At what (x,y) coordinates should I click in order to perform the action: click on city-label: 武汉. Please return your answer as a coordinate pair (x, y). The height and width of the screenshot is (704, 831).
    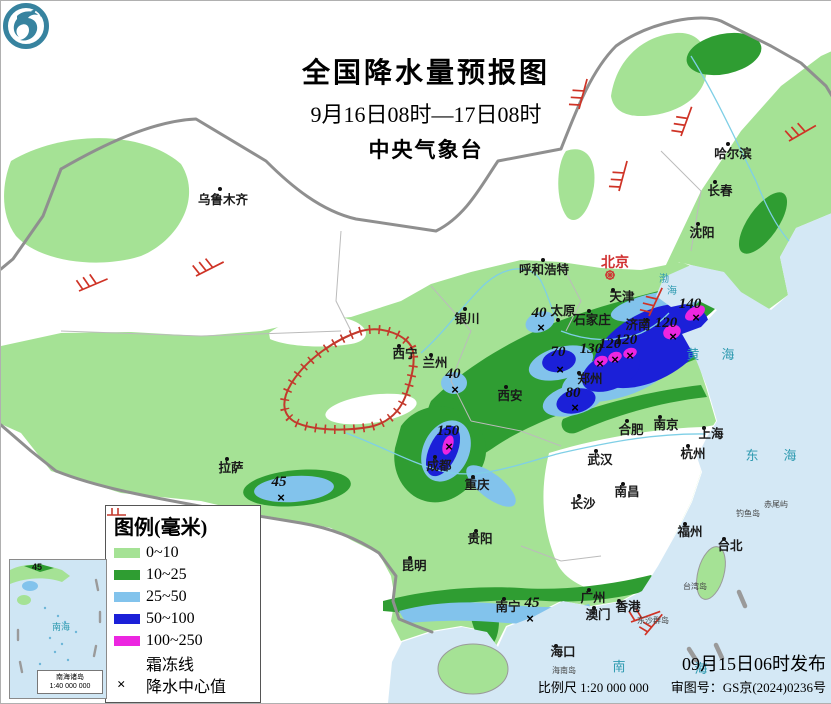
    Looking at the image, I should click on (600, 459).